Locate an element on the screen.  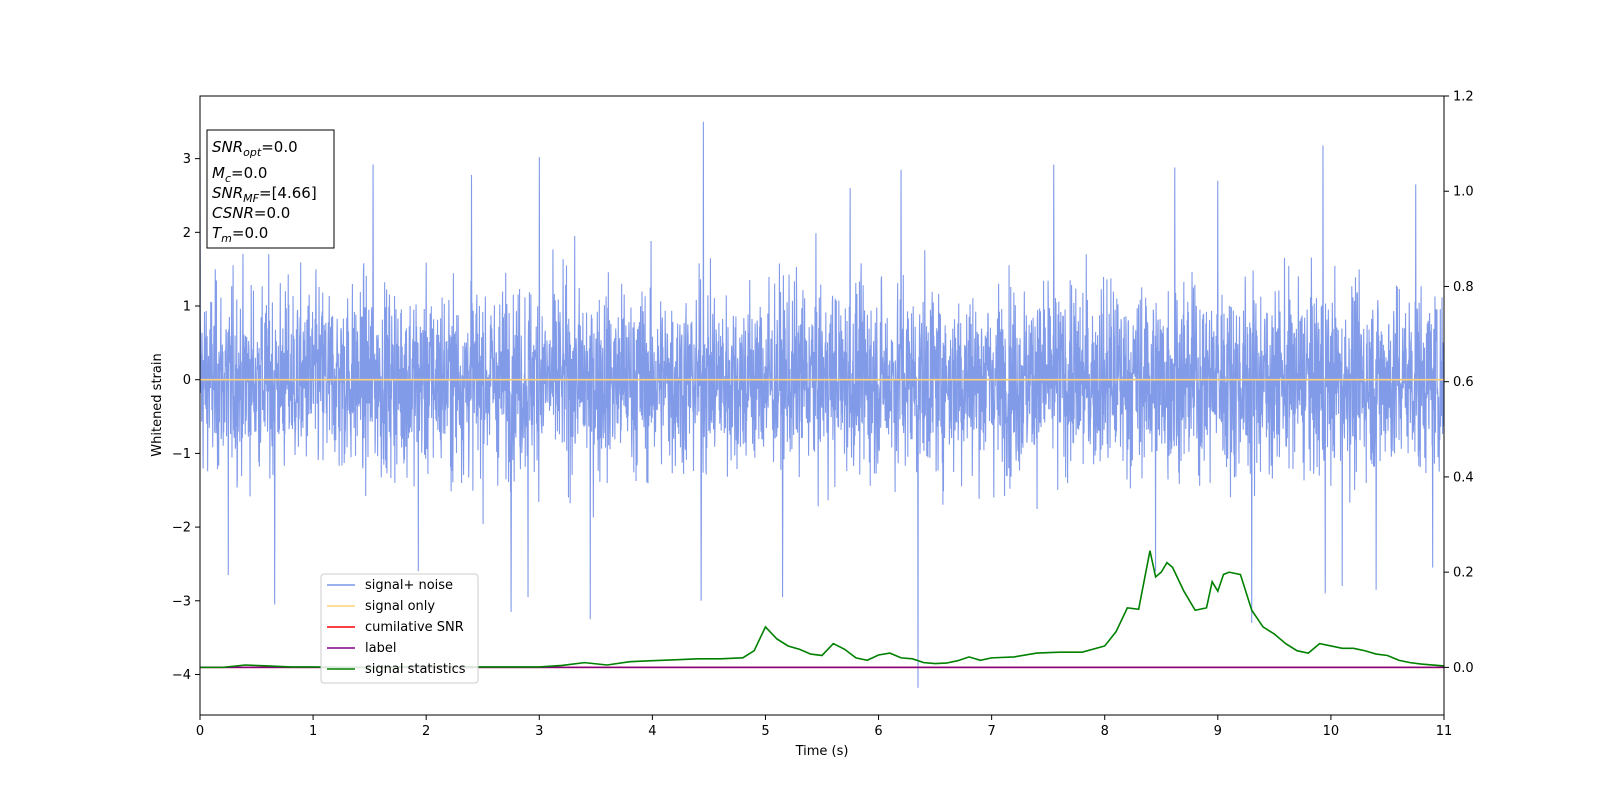
y-axis-right: 0.0 0.2 0.4 0.6 0.8 1.0 1.2 is located at coordinates (1459, 383).